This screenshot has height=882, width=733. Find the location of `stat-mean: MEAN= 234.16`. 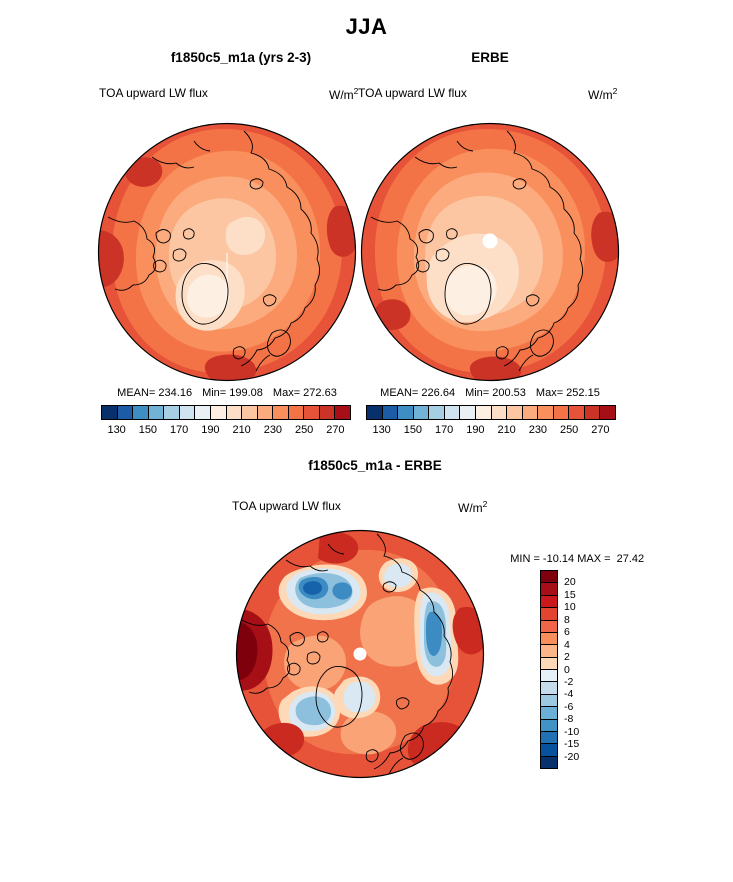

stat-mean: MEAN= 234.16 is located at coordinates (155, 393).